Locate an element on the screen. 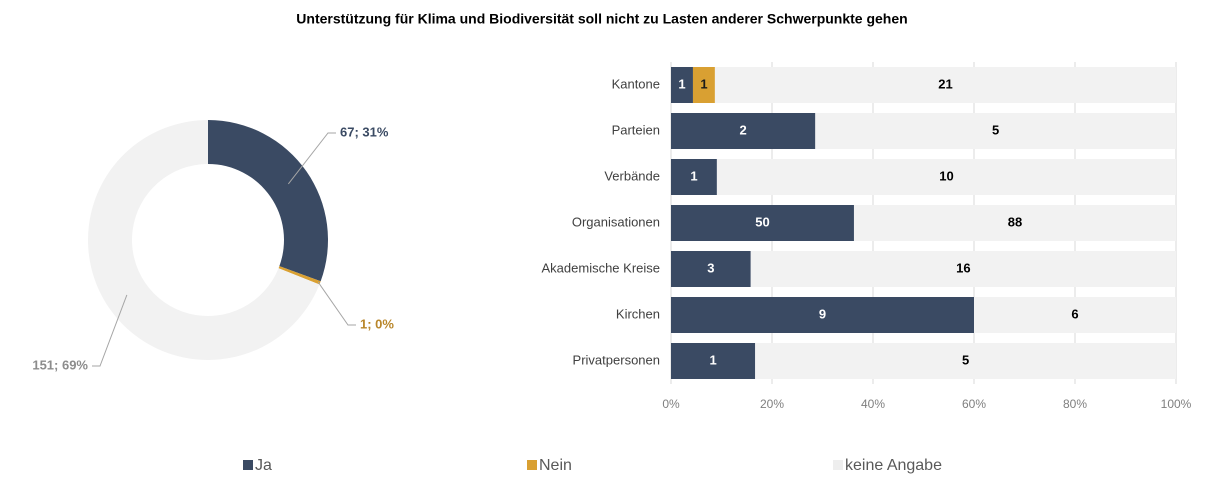  y-tick-label: Parteien is located at coordinates (636, 129).